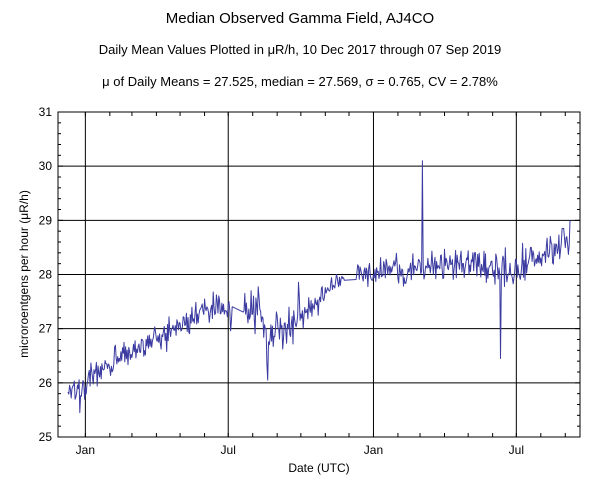 The image size is (600, 496). Describe the element at coordinates (46, 220) in the screenshot. I see `y-tick-label: 29` at that location.